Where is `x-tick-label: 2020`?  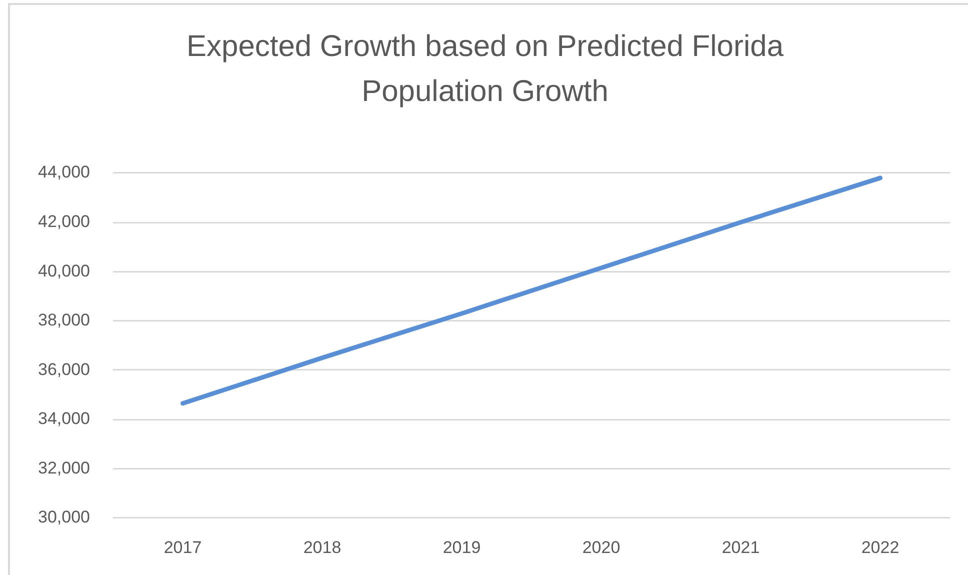
x-tick-label: 2020 is located at coordinates (601, 547).